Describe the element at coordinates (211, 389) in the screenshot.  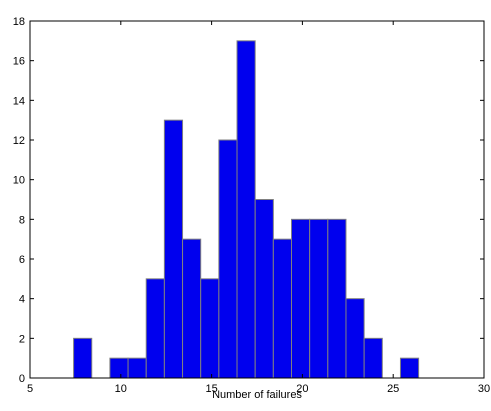
I see `x-tick-label: 15` at that location.